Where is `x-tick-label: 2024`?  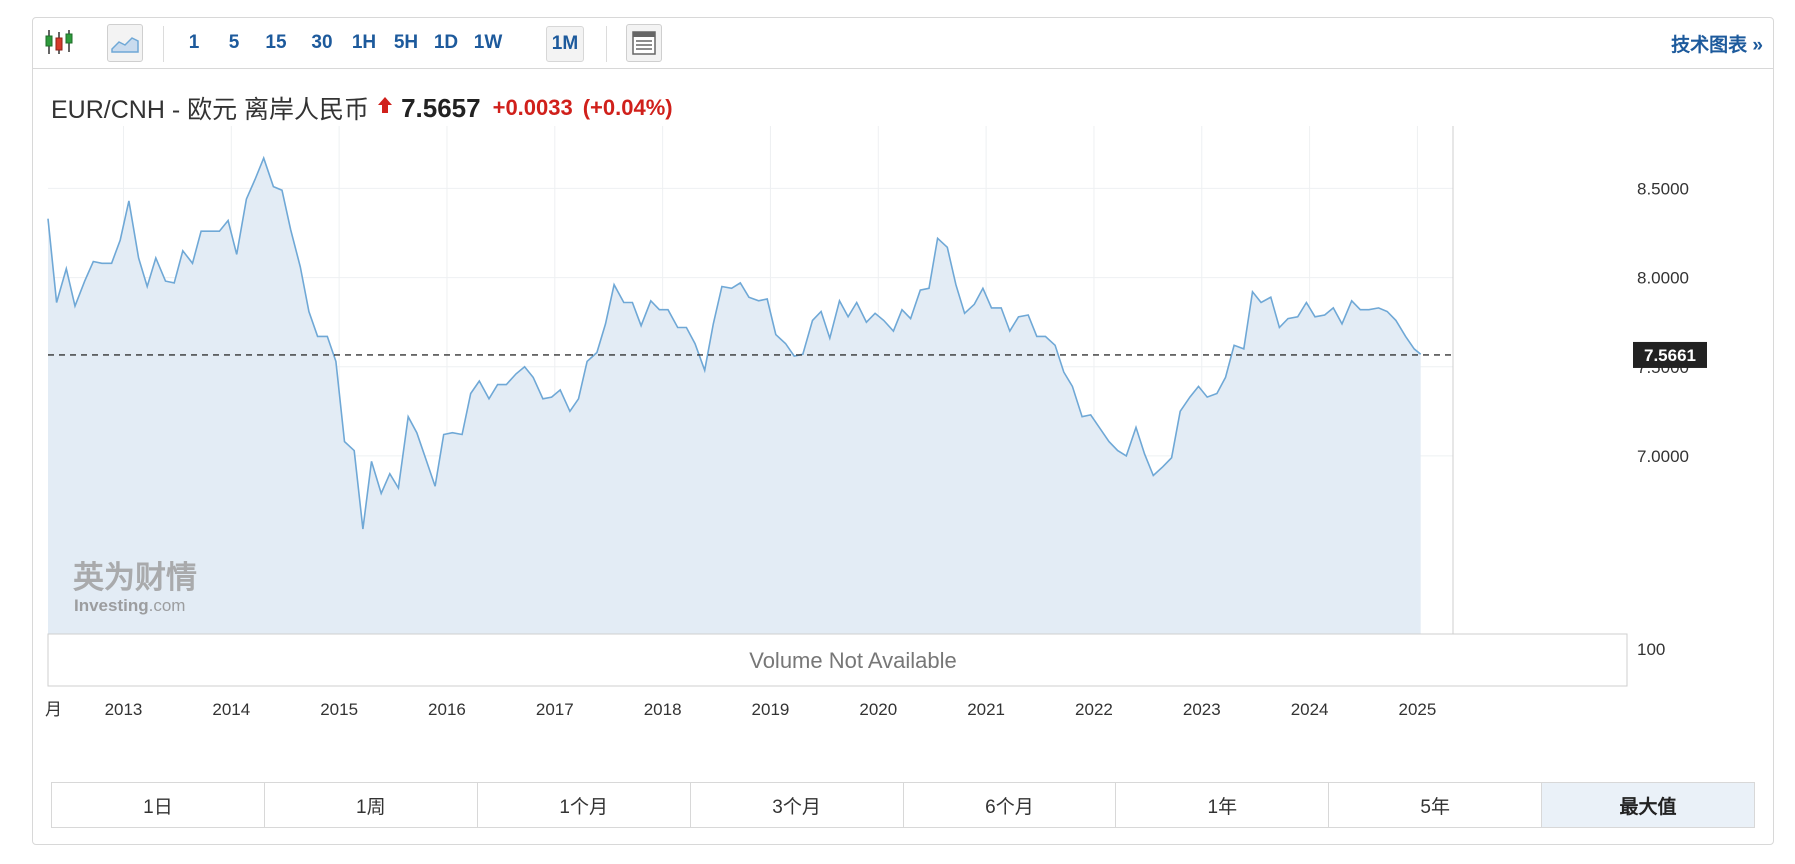
x-tick-label: 2024 is located at coordinates (1310, 709).